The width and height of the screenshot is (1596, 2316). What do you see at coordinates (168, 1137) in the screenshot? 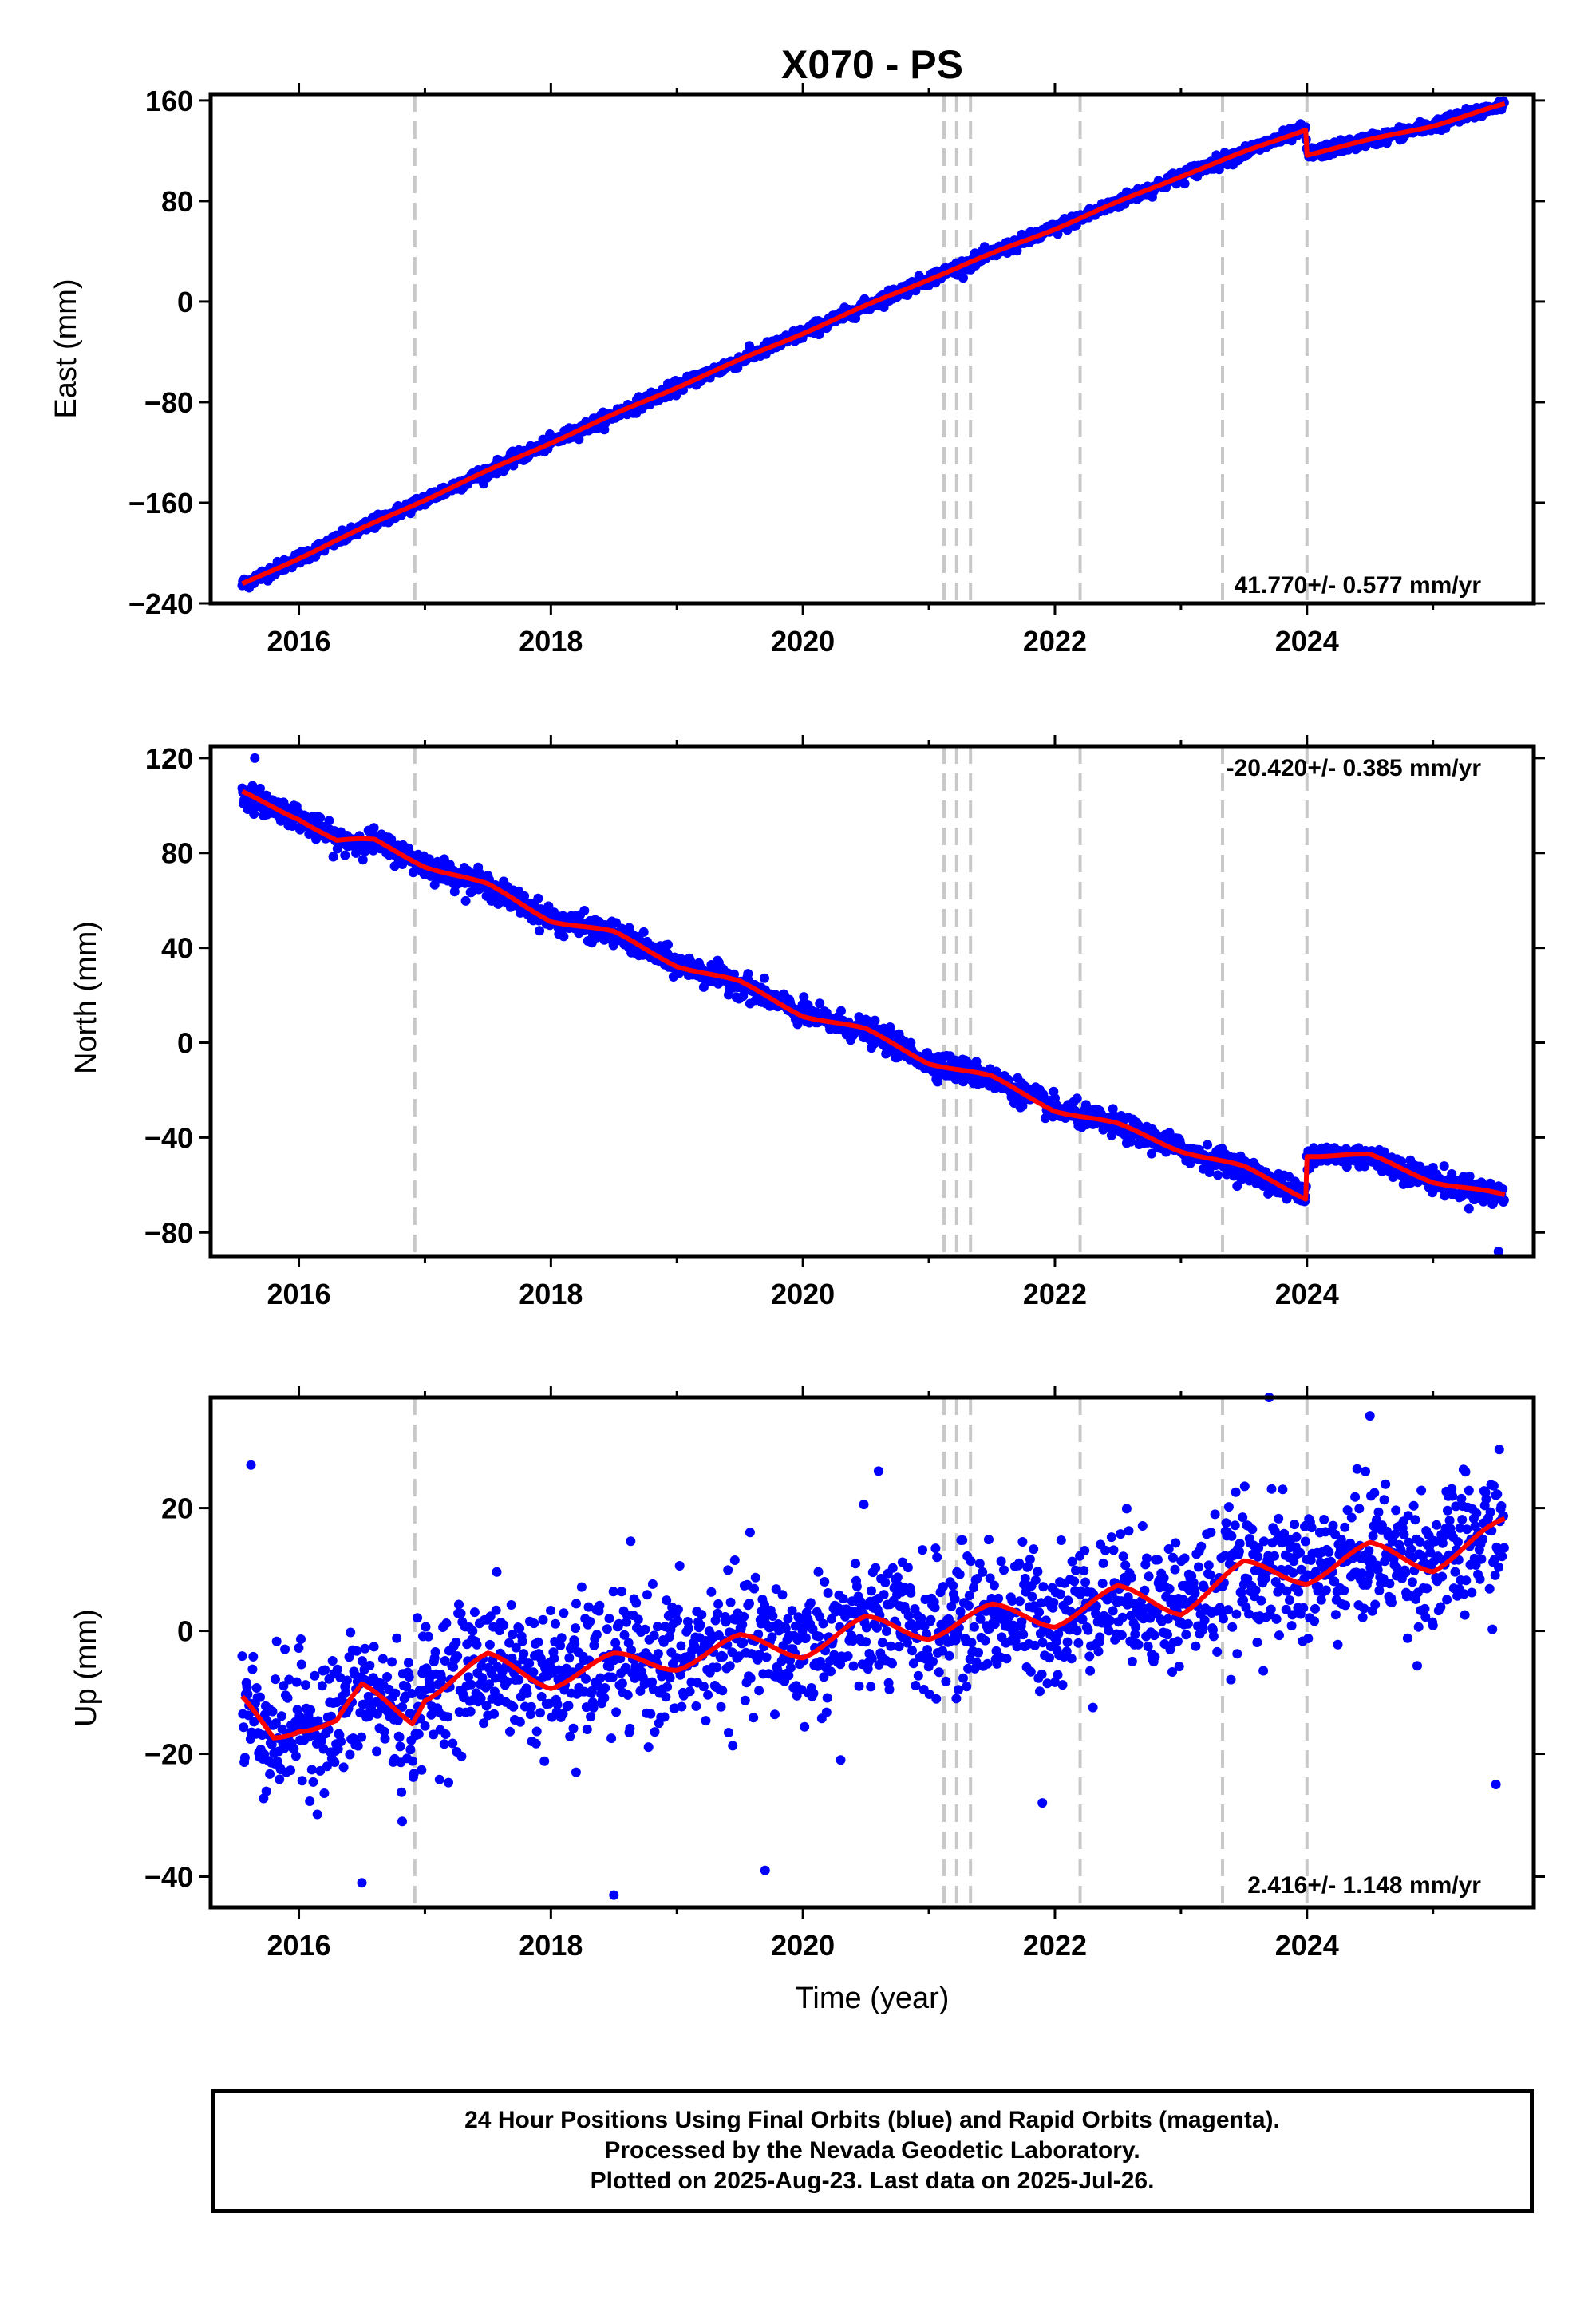
I see `north-y-tick-label: −40` at bounding box center [168, 1137].